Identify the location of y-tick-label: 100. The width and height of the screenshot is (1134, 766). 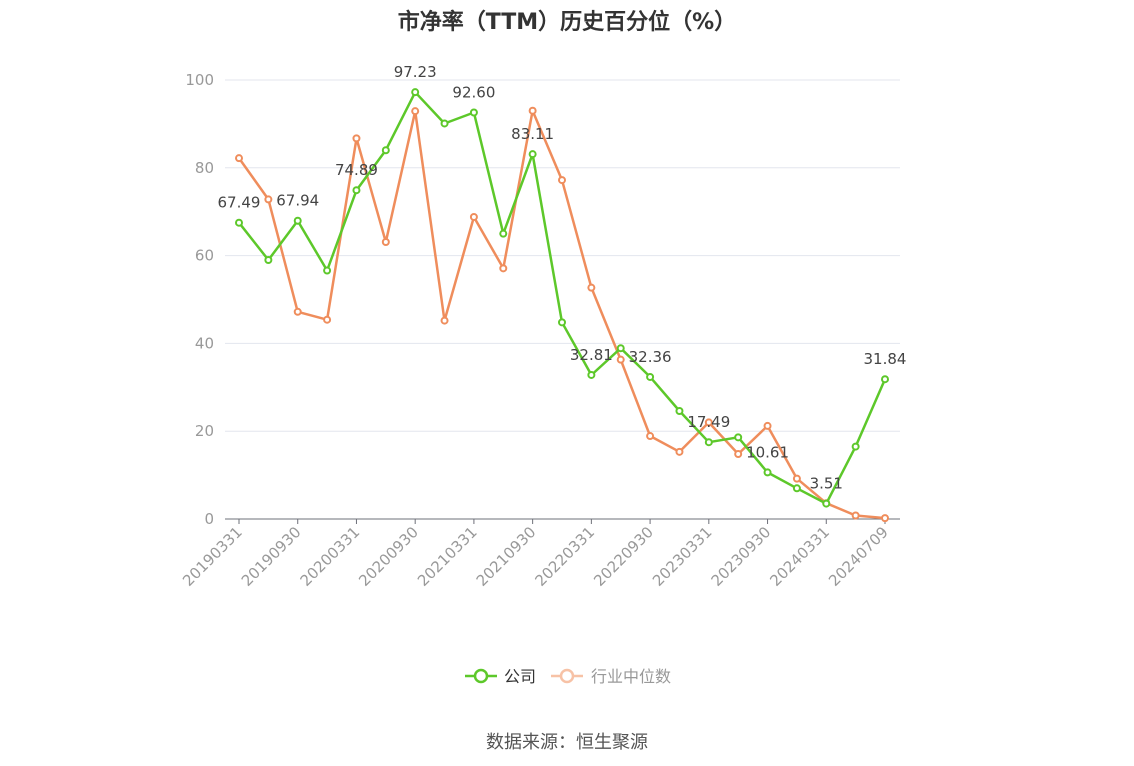
(199, 80).